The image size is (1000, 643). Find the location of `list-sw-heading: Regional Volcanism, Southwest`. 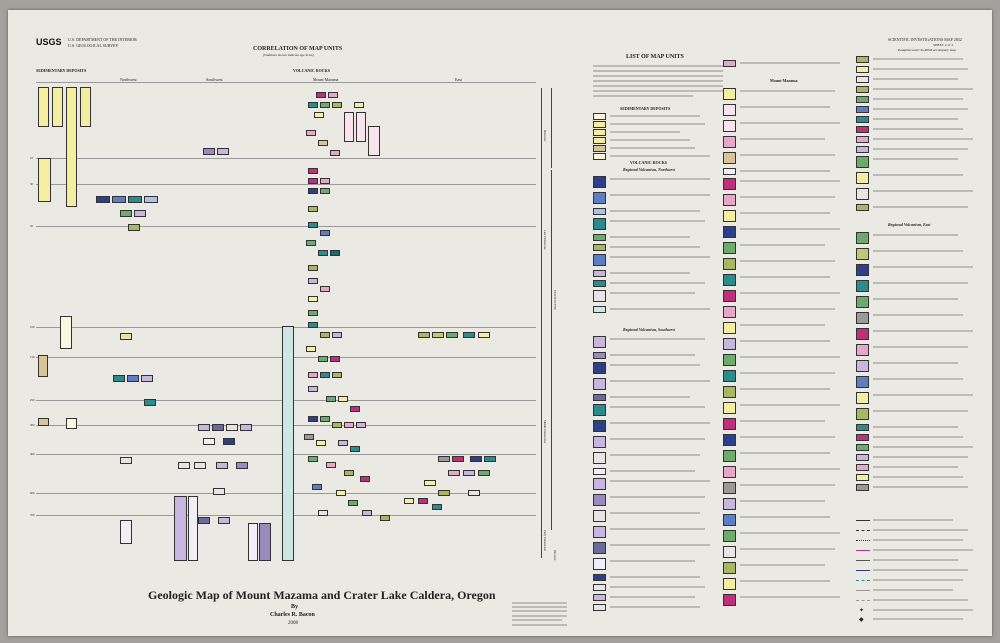

list-sw-heading: Regional Volcanism, Southwest is located at coordinates (649, 329).